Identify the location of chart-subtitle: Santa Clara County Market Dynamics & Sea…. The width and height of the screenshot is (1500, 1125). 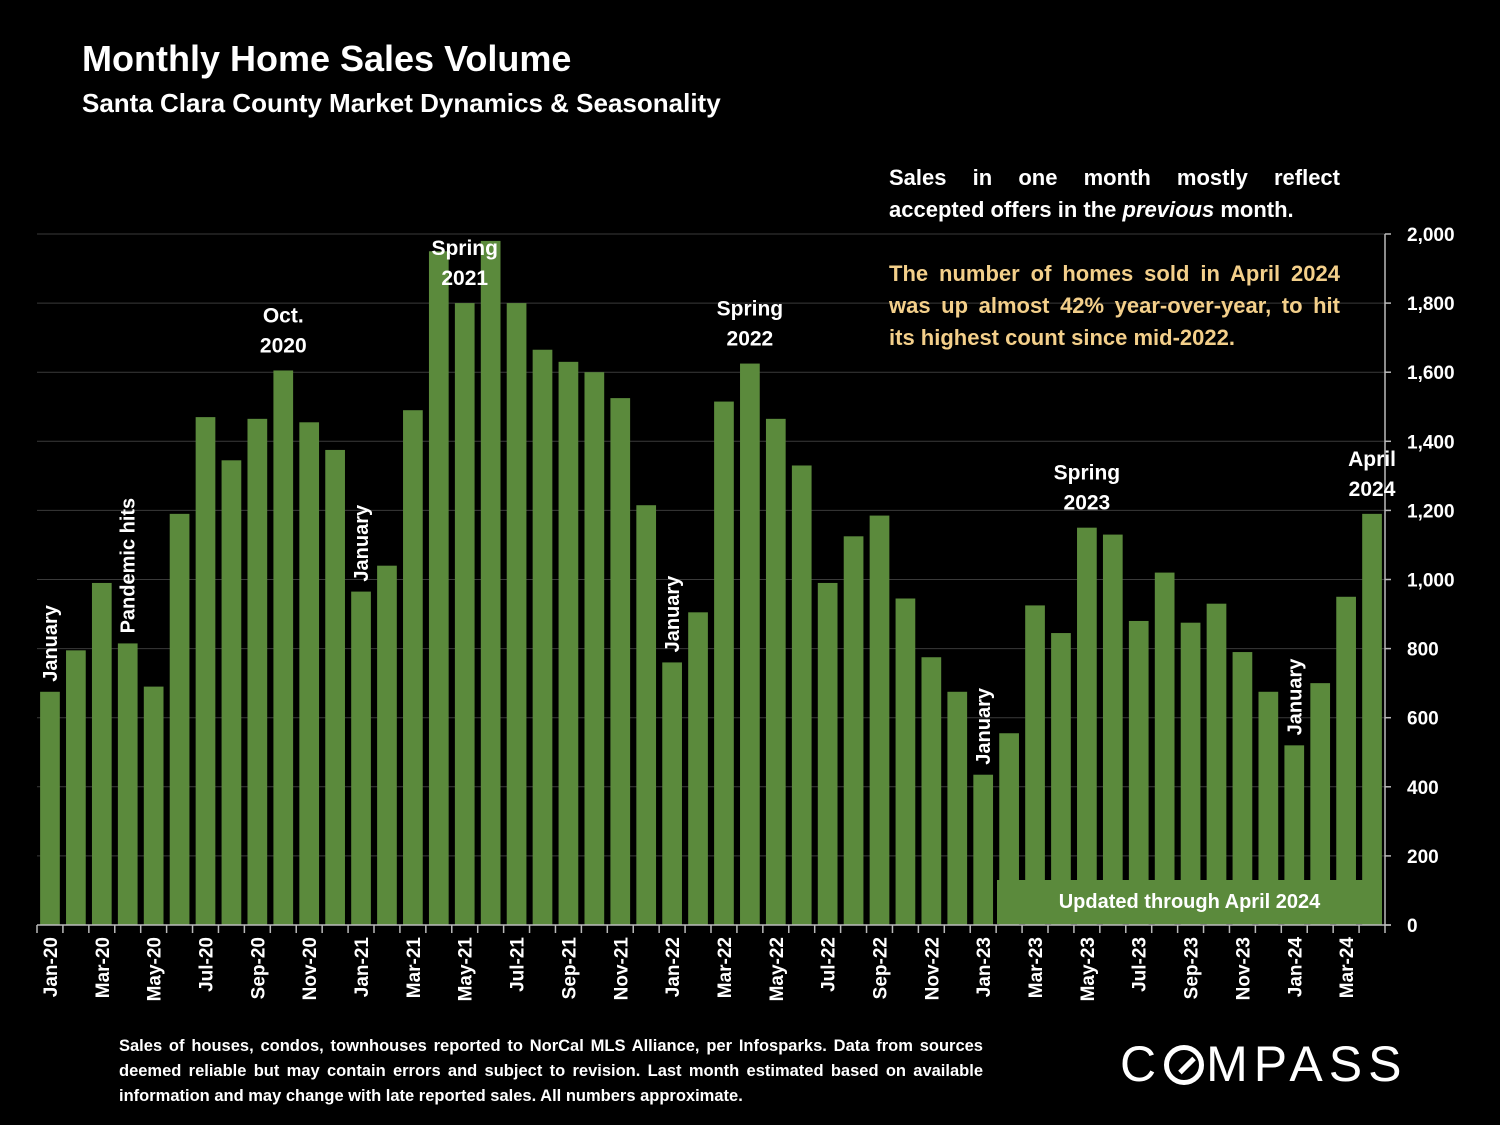
(401, 103).